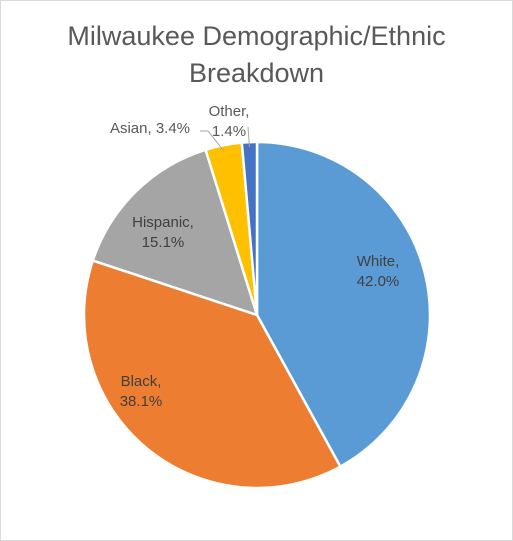  What do you see at coordinates (212, 141) in the screenshot?
I see `leader-line-asian` at bounding box center [212, 141].